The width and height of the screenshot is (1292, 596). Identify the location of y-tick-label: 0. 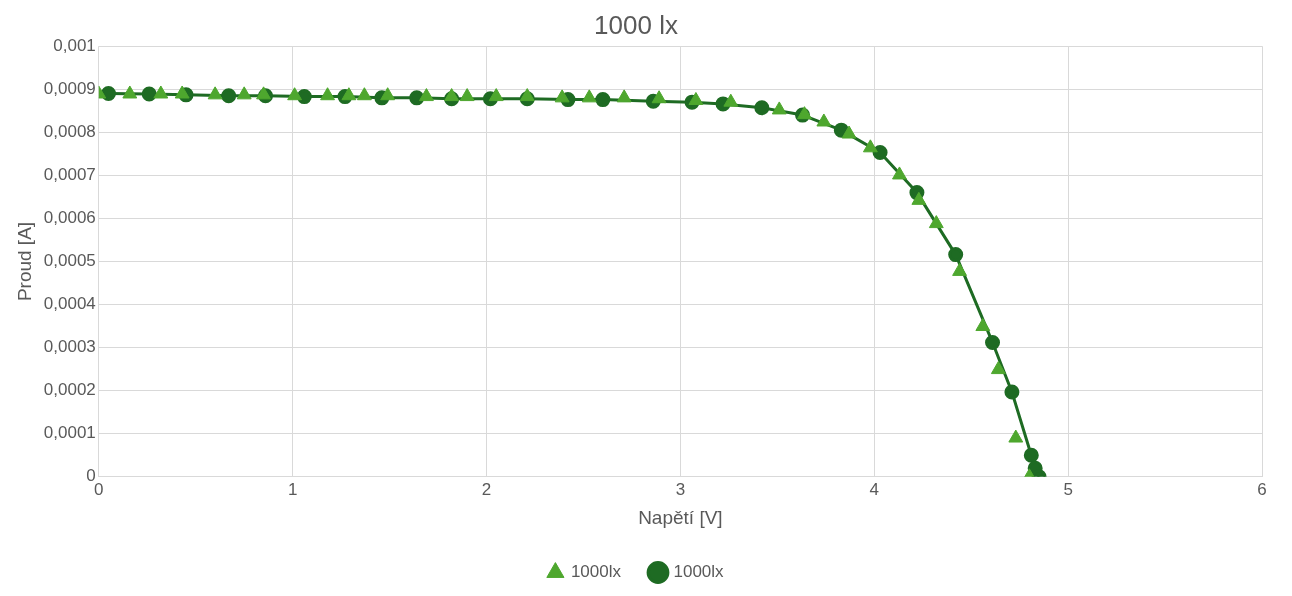
(91, 476).